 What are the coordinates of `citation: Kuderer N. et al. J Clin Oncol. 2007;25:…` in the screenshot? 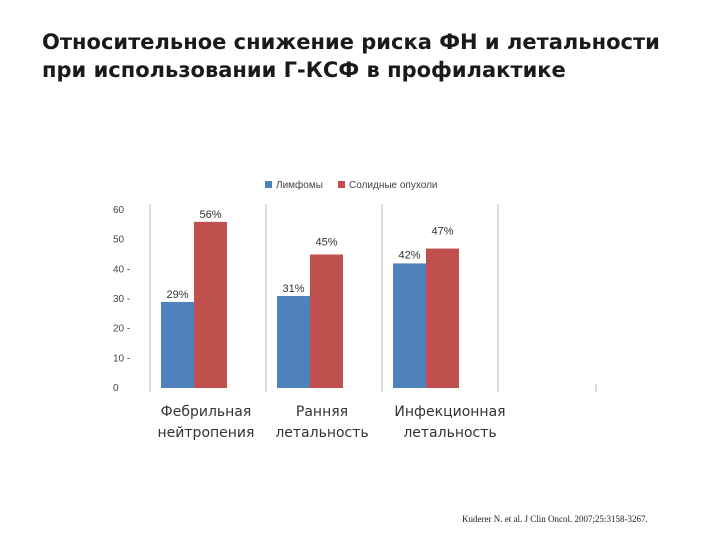 It's located at (555, 519).